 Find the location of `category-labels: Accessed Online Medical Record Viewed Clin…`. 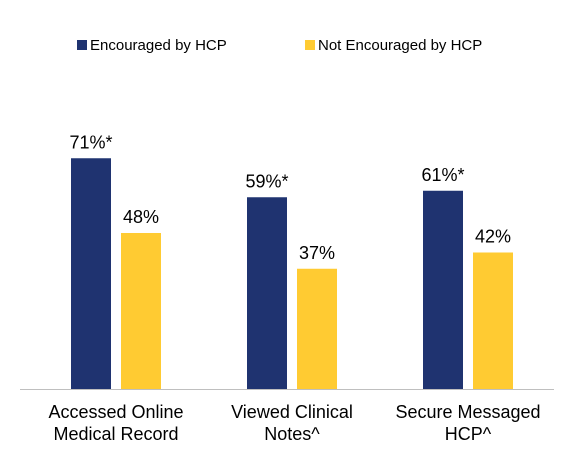

category-labels: Accessed Online Medical Record Viewed Clin… is located at coordinates (294, 423).